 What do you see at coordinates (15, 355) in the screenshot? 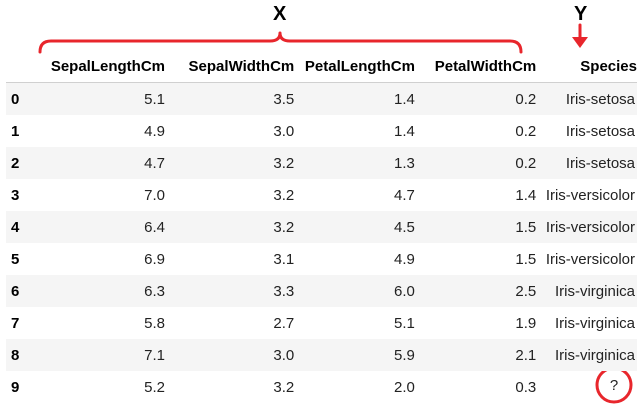
I see `row-index: 8` at bounding box center [15, 355].